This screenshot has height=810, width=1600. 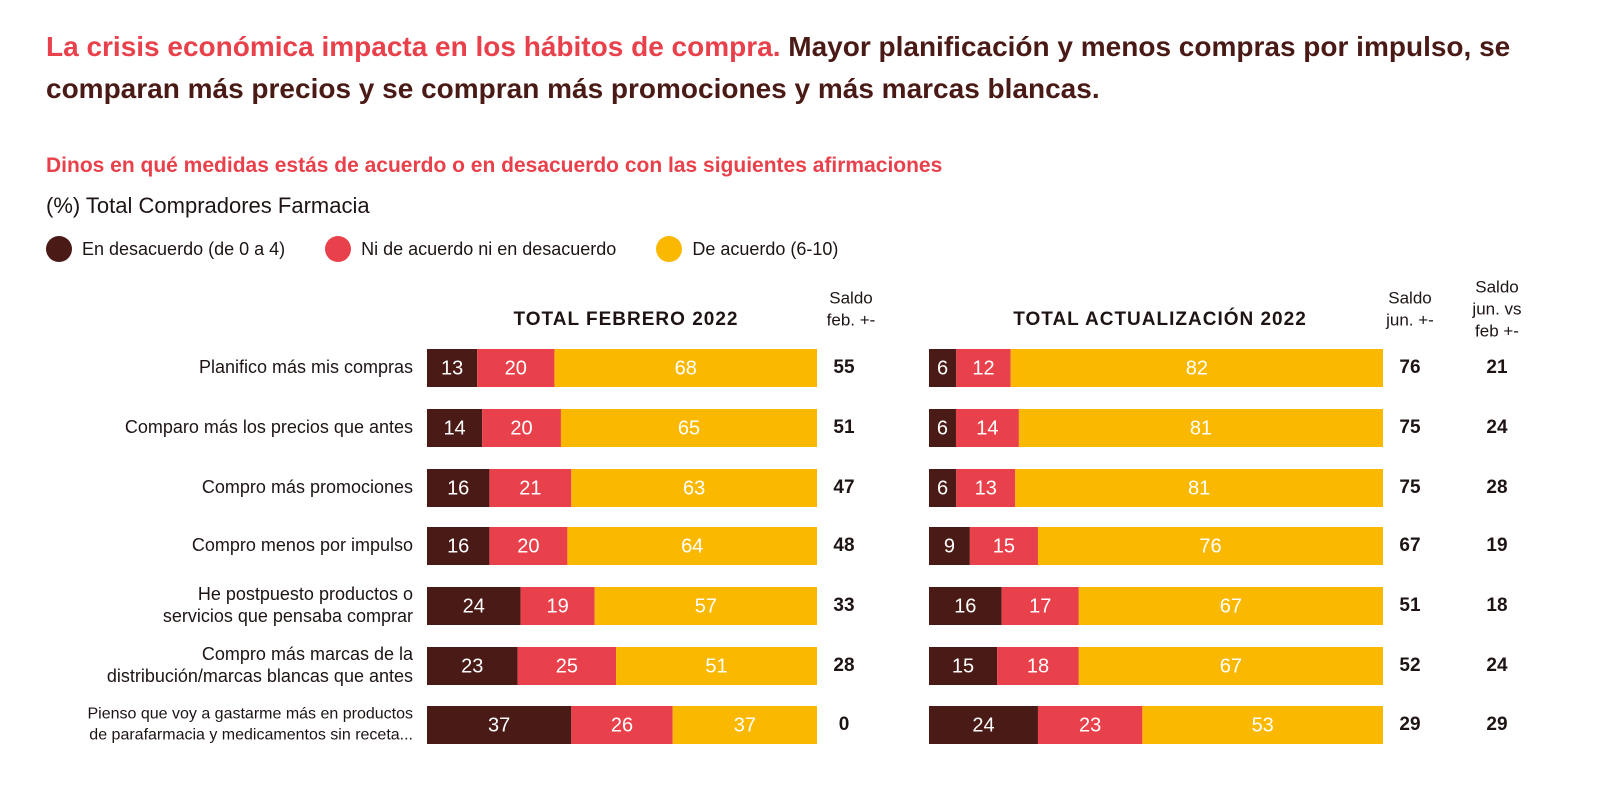 What do you see at coordinates (1496, 605) in the screenshot?
I see `diff-value: 18` at bounding box center [1496, 605].